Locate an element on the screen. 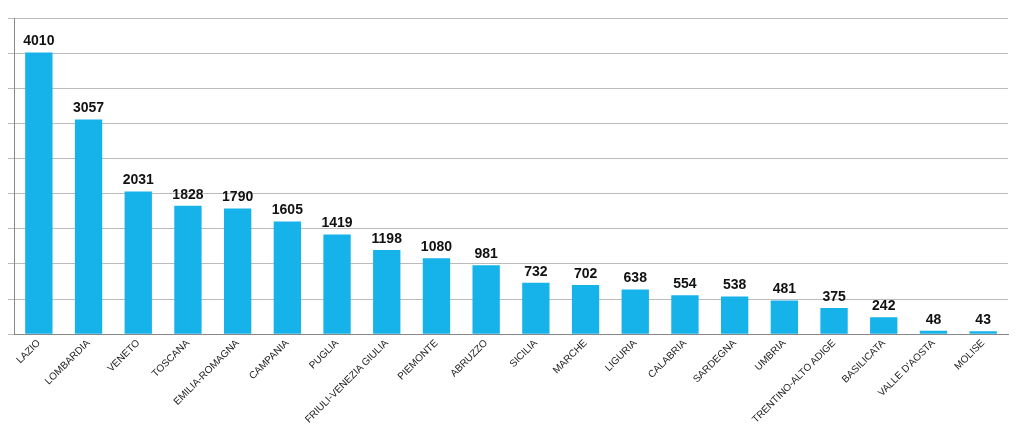  data-label: 1828 is located at coordinates (188, 193).